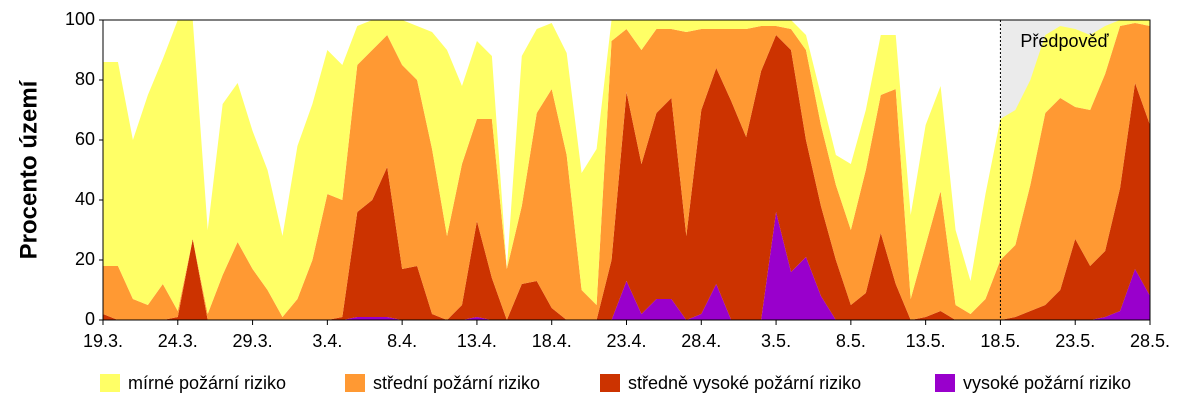 The width and height of the screenshot is (1200, 405). I want to click on x-tick-label: 19.3., so click(103, 341).